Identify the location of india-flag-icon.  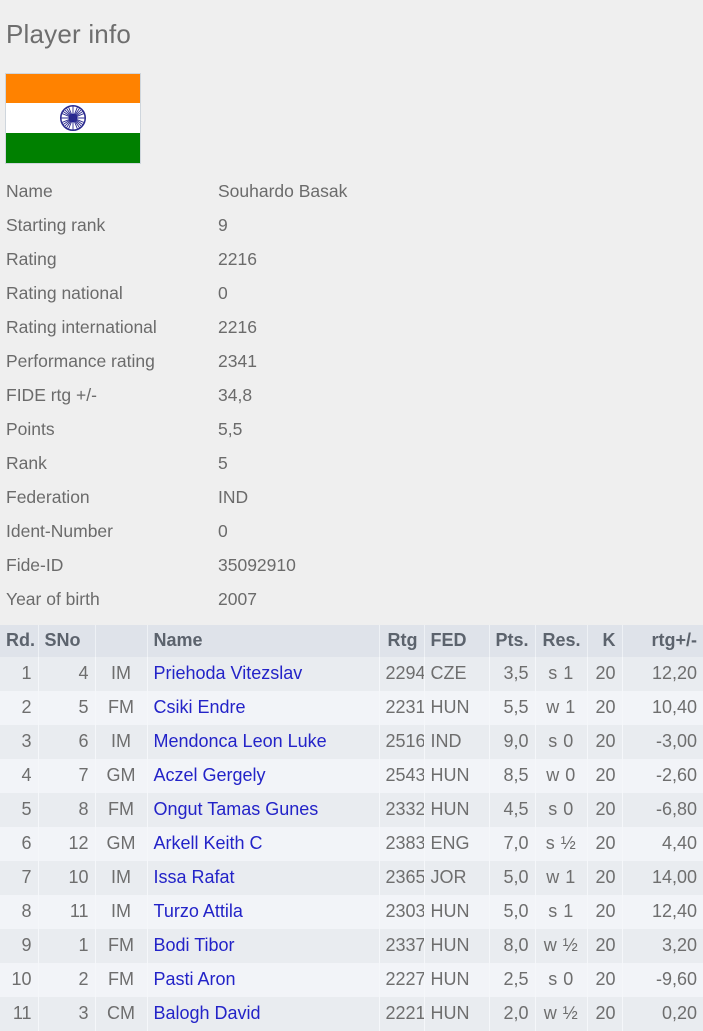
(73, 118).